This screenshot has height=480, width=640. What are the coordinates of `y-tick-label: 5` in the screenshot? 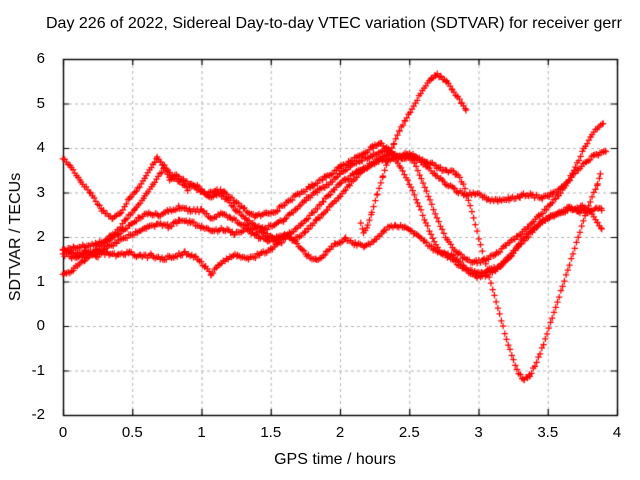 It's located at (40, 103).